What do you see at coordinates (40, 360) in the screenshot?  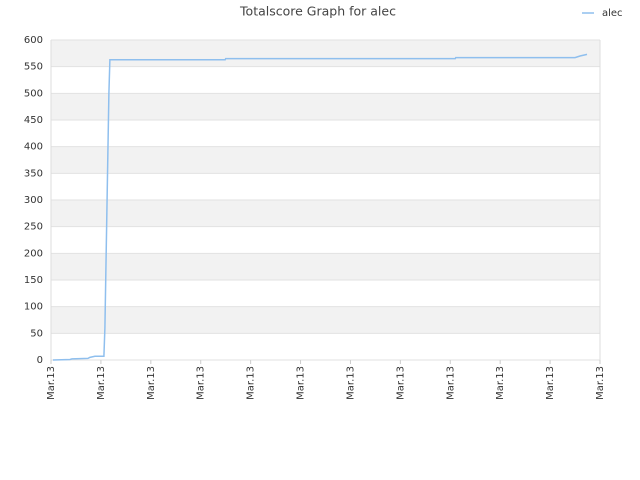 I see `y-tick-label: 0` at bounding box center [40, 360].